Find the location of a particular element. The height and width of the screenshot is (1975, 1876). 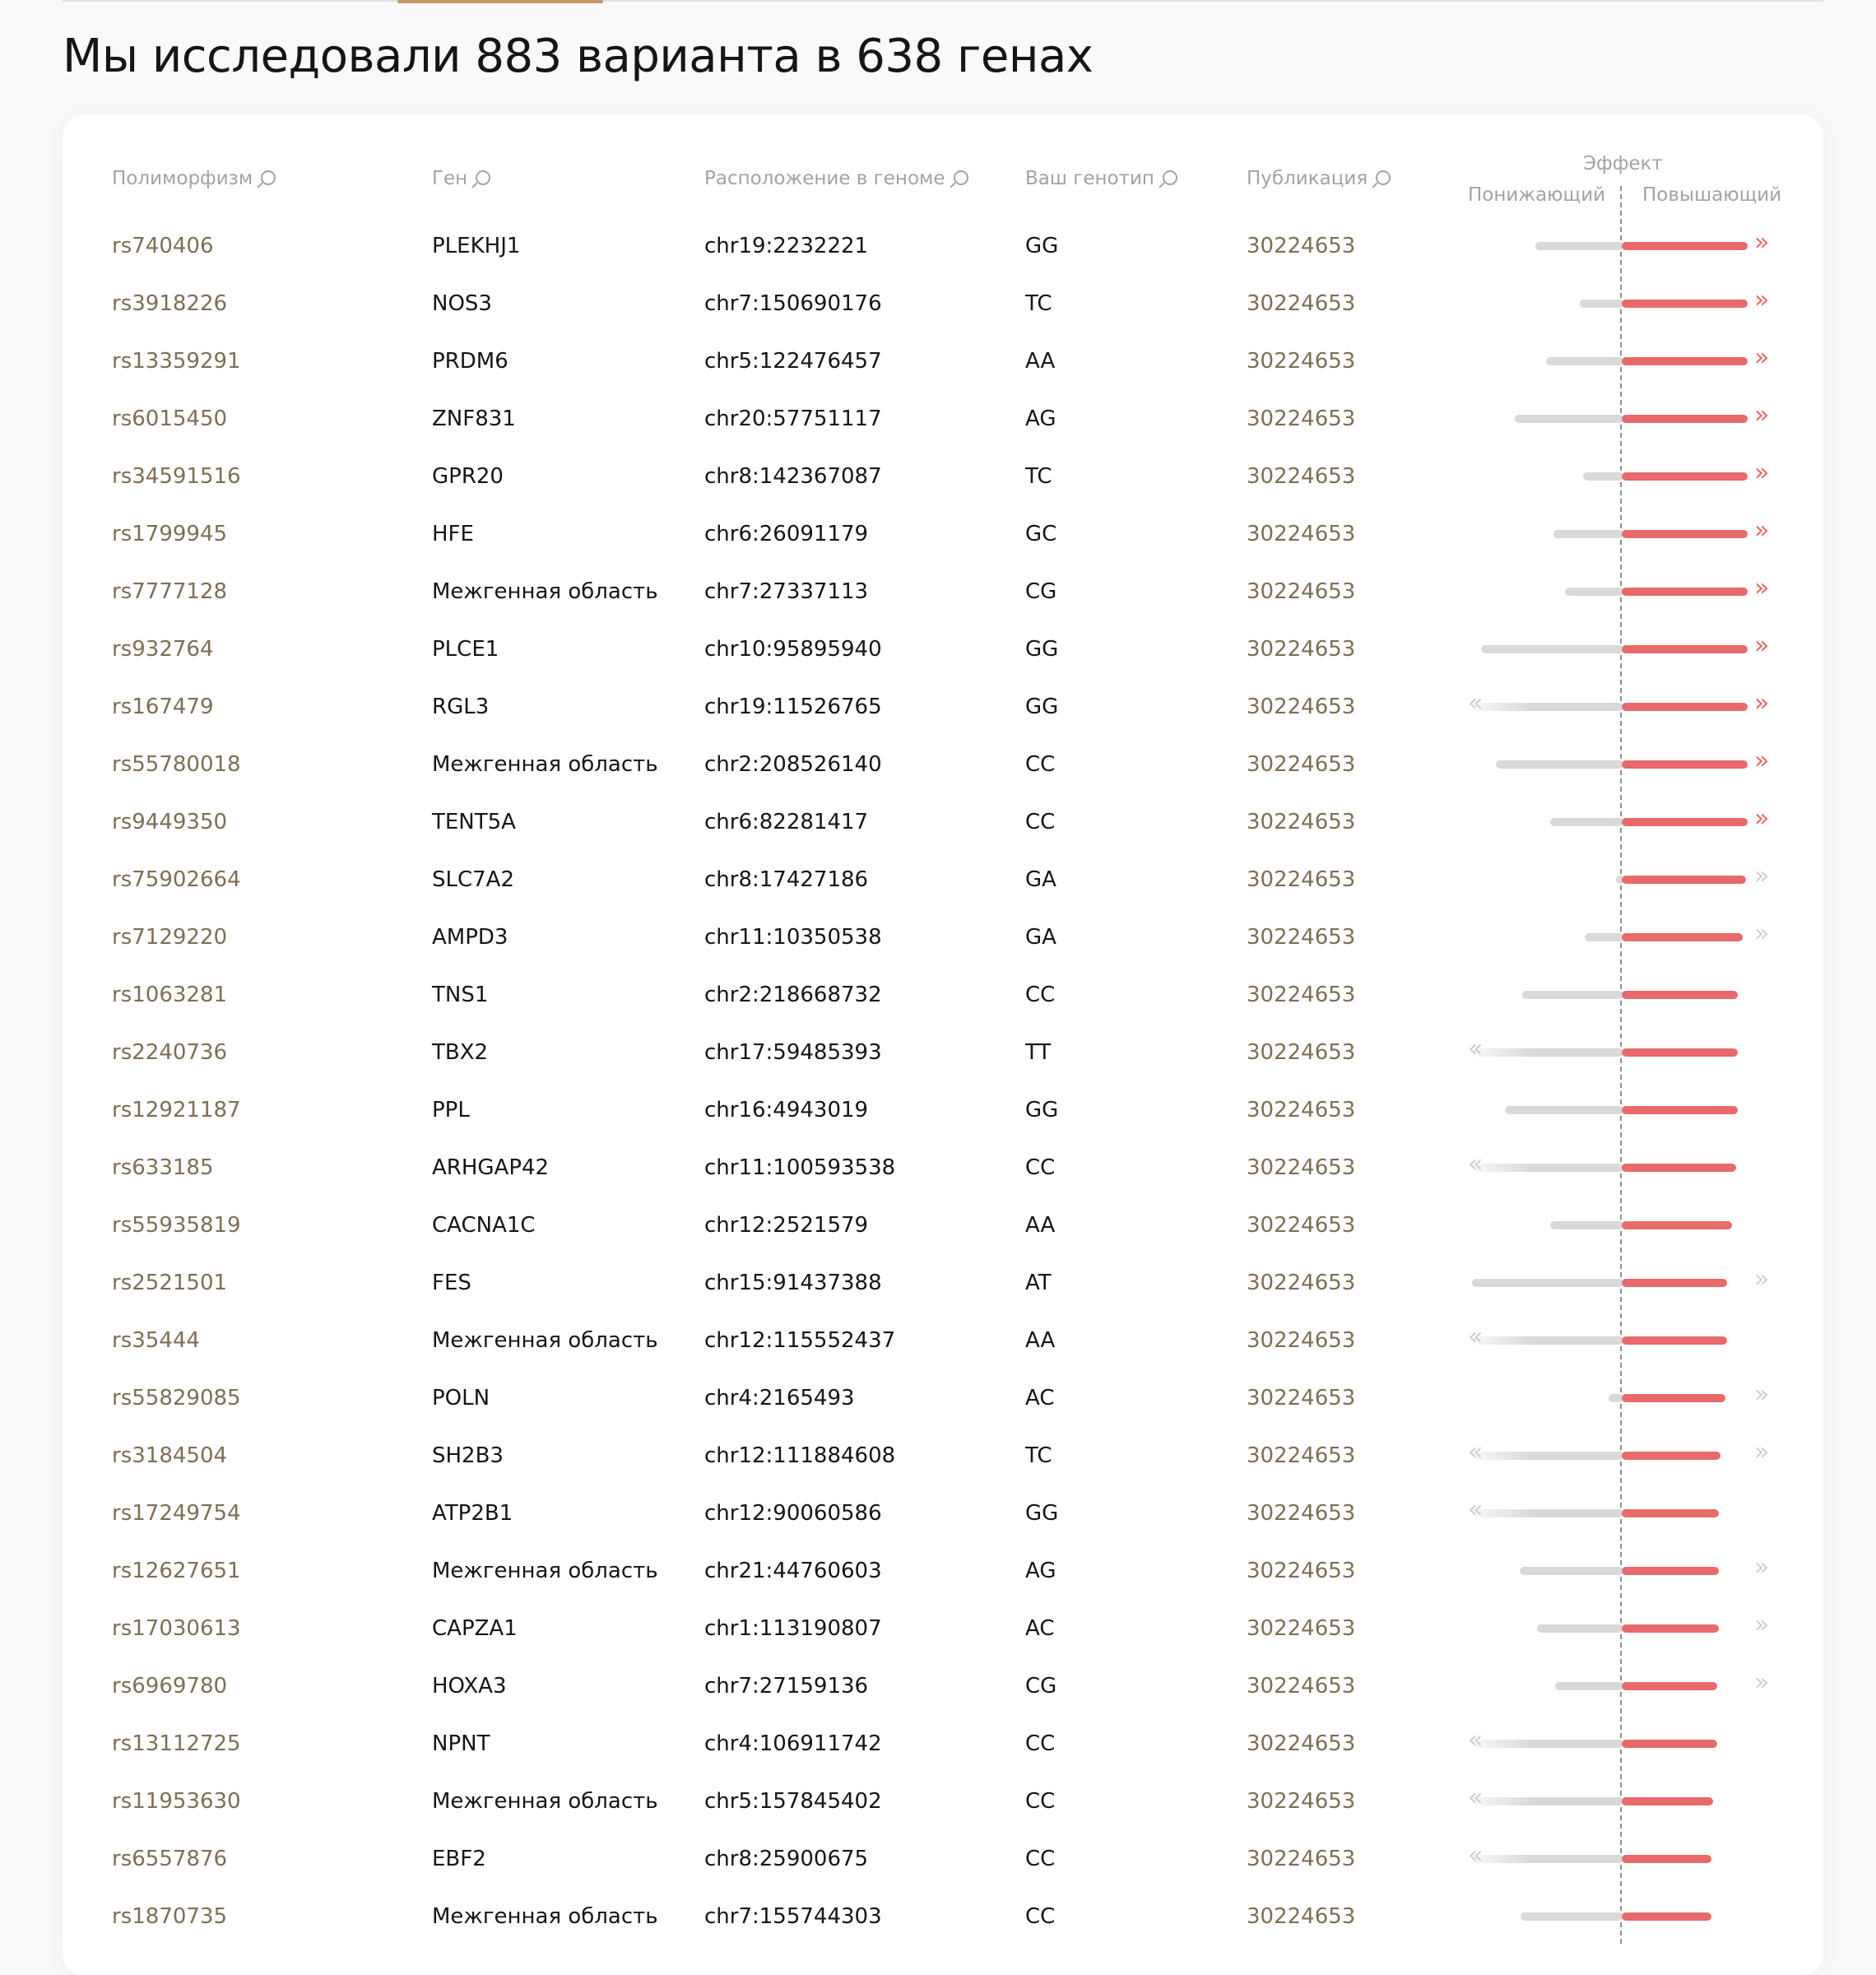

polymorphism-link: rs55780018 is located at coordinates (176, 764).